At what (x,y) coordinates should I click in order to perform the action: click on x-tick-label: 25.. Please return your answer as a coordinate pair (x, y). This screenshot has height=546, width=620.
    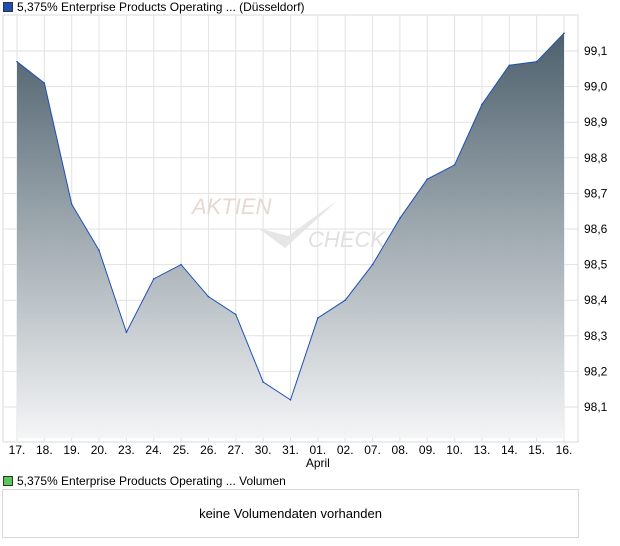
    Looking at the image, I should click on (181, 450).